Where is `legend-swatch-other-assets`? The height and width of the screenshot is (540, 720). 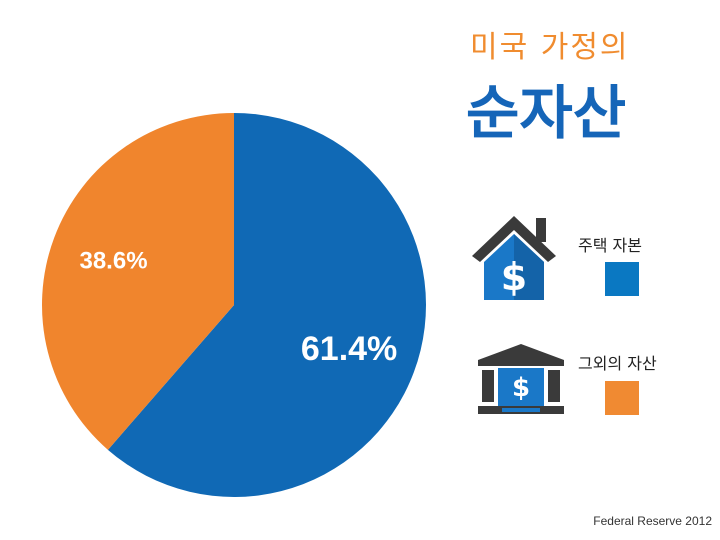 legend-swatch-other-assets is located at coordinates (622, 398).